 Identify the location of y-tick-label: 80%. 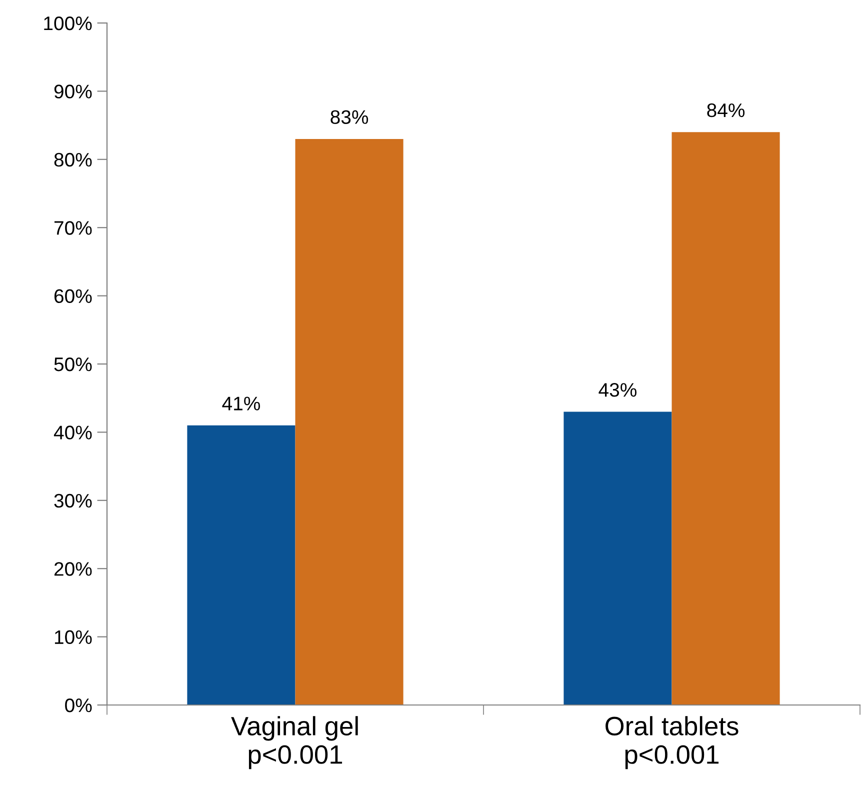
(73, 159).